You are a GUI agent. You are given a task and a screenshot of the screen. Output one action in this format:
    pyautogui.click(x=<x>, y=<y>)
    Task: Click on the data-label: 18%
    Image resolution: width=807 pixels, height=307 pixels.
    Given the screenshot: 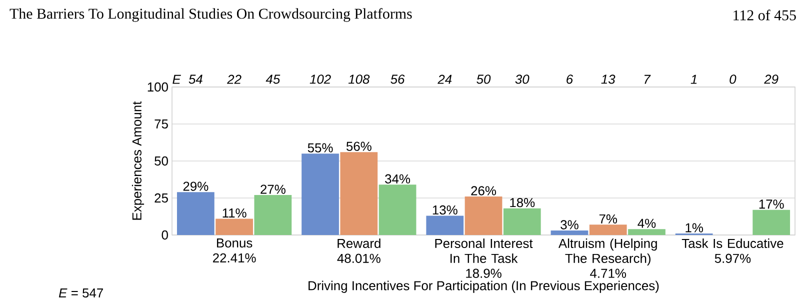 What is the action you would take?
    pyautogui.click(x=522, y=203)
    